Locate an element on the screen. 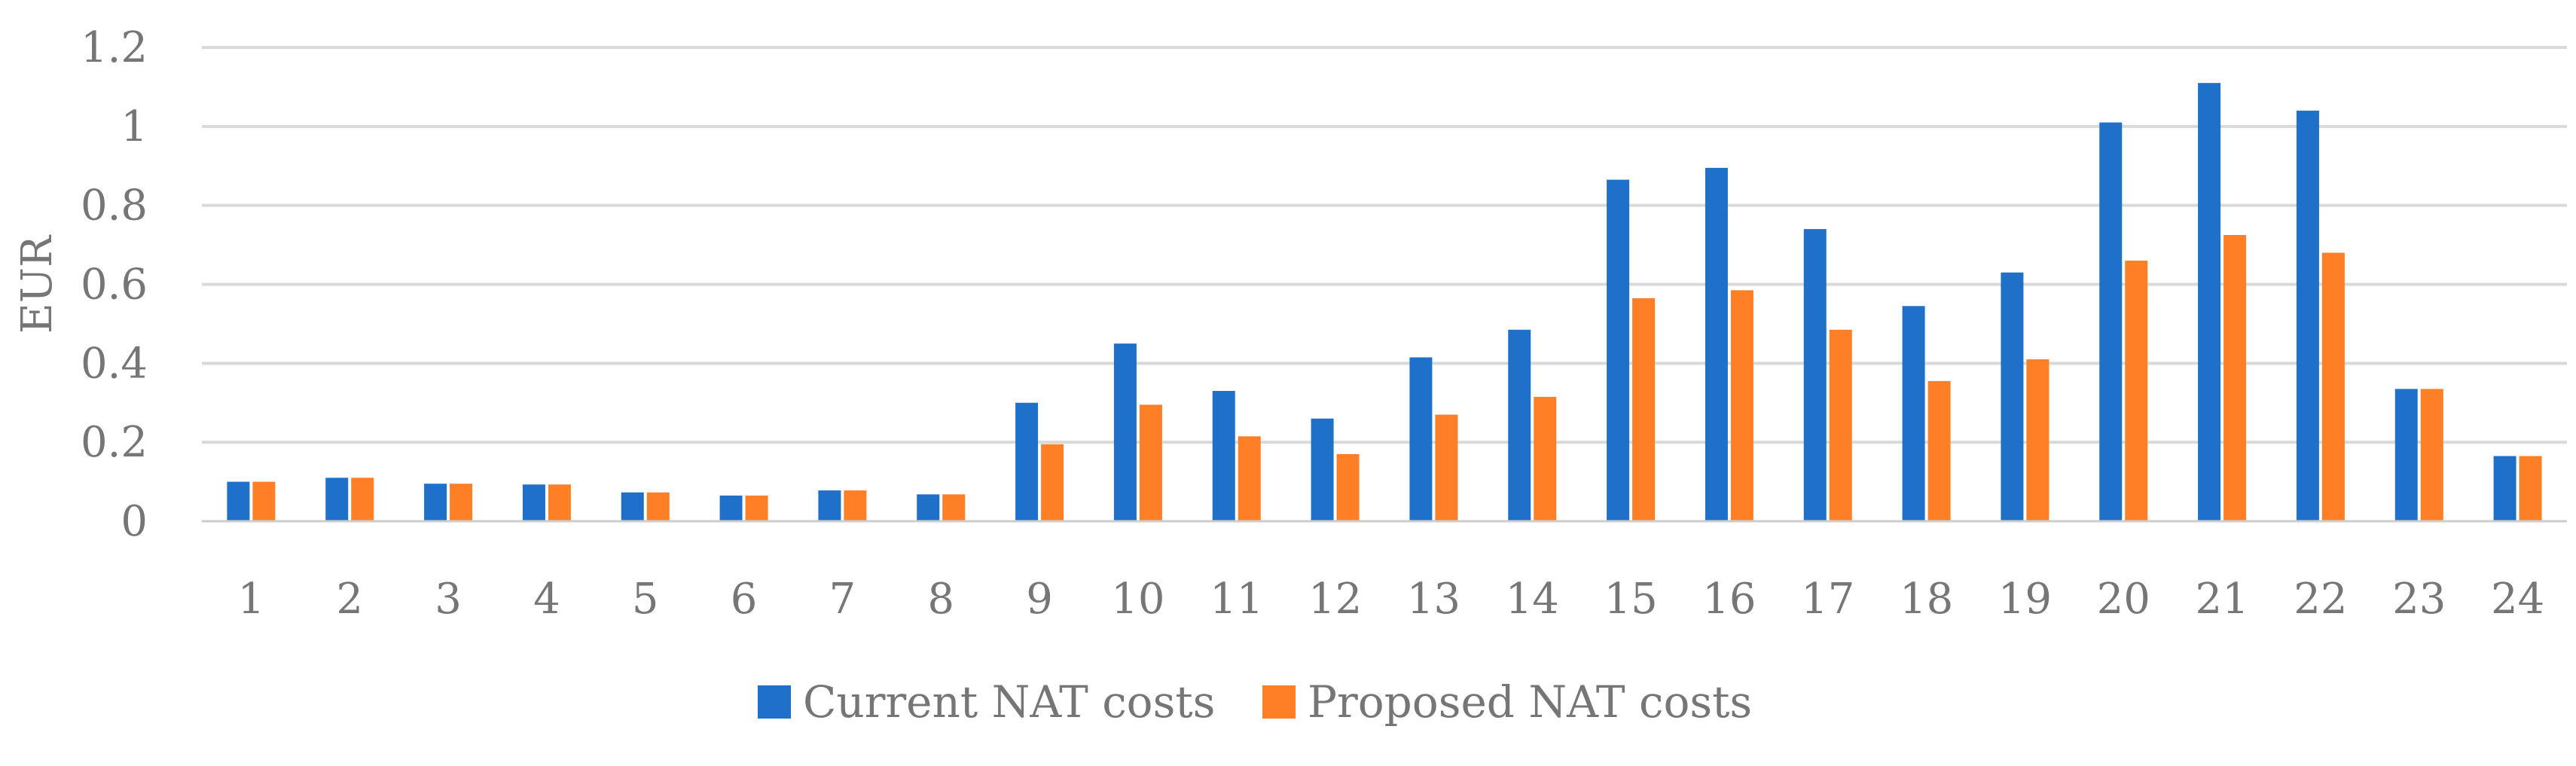  x-tick-label: 13 is located at coordinates (1434, 600).